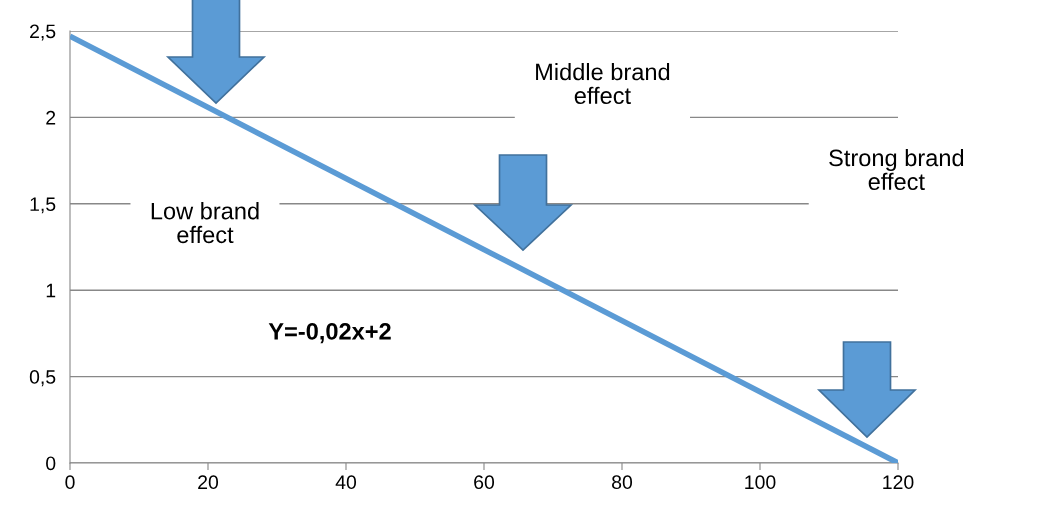  I want to click on x-tick-label: 100, so click(760, 482).